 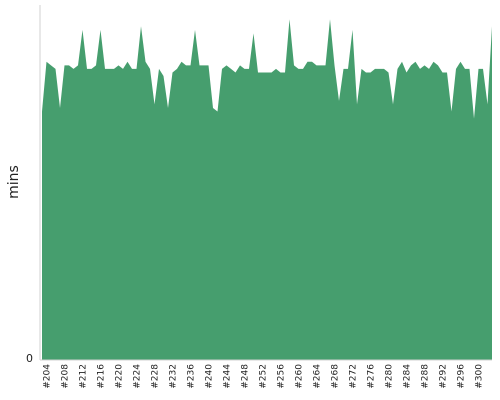 I want to click on x-tick-label: #256, so click(x=282, y=376).